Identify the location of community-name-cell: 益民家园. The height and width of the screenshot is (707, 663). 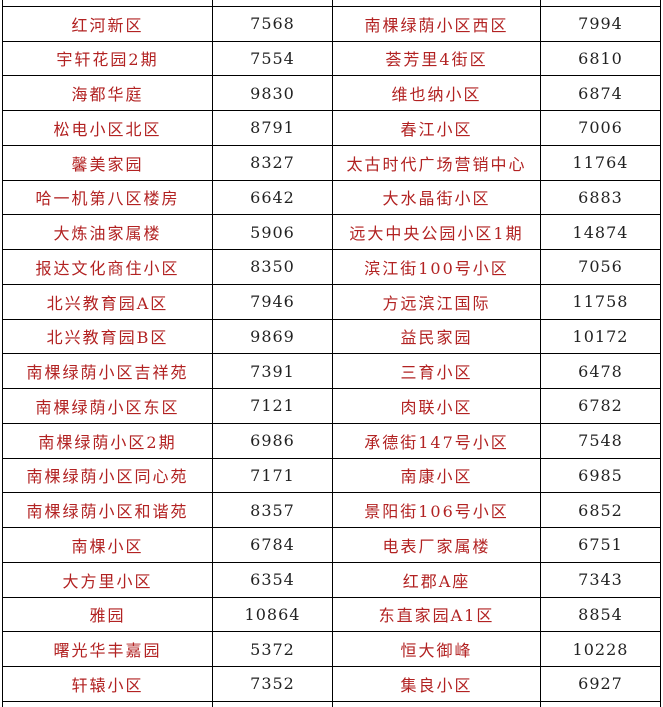
(436, 336).